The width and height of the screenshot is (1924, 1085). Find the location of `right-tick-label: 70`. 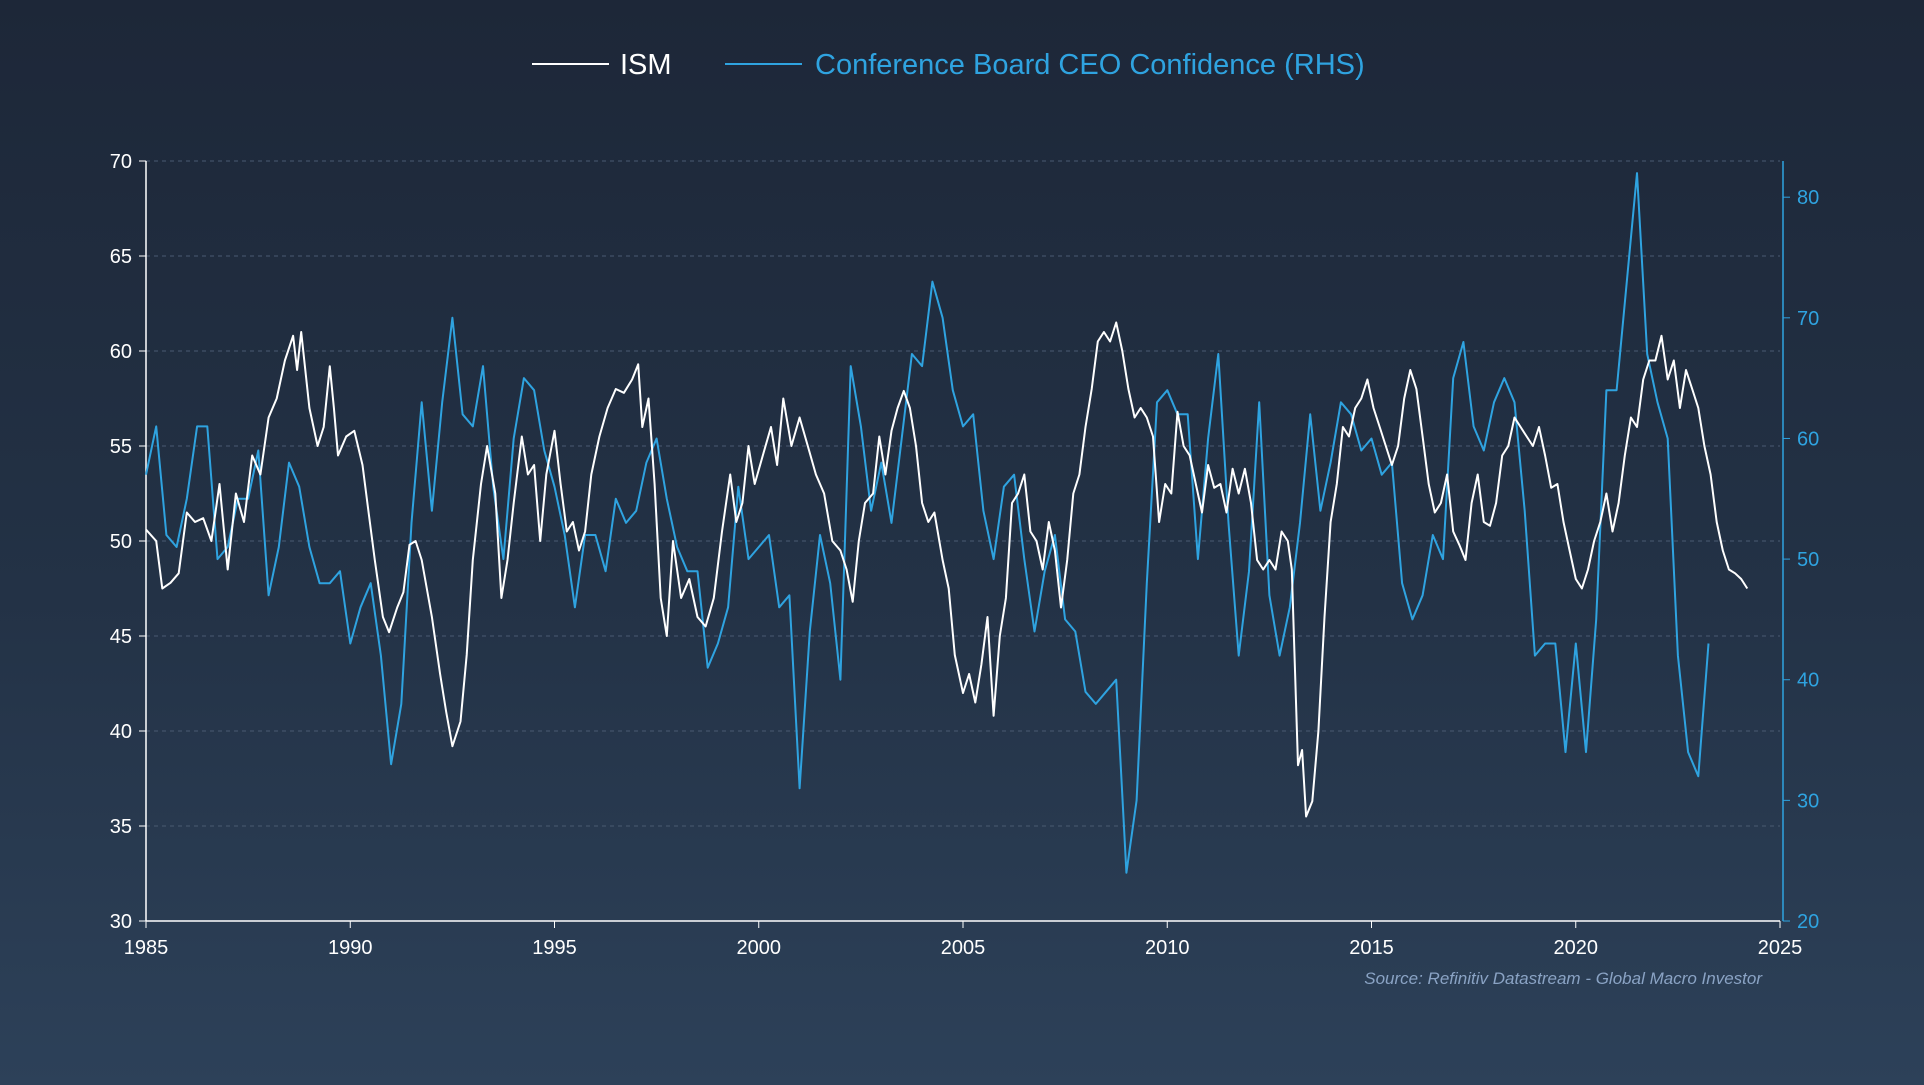

right-tick-label: 70 is located at coordinates (1808, 319).